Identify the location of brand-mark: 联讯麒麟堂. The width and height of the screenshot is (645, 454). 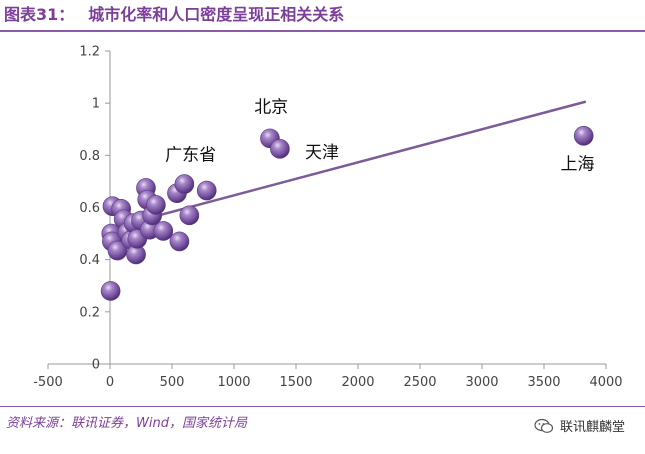
(579, 425).